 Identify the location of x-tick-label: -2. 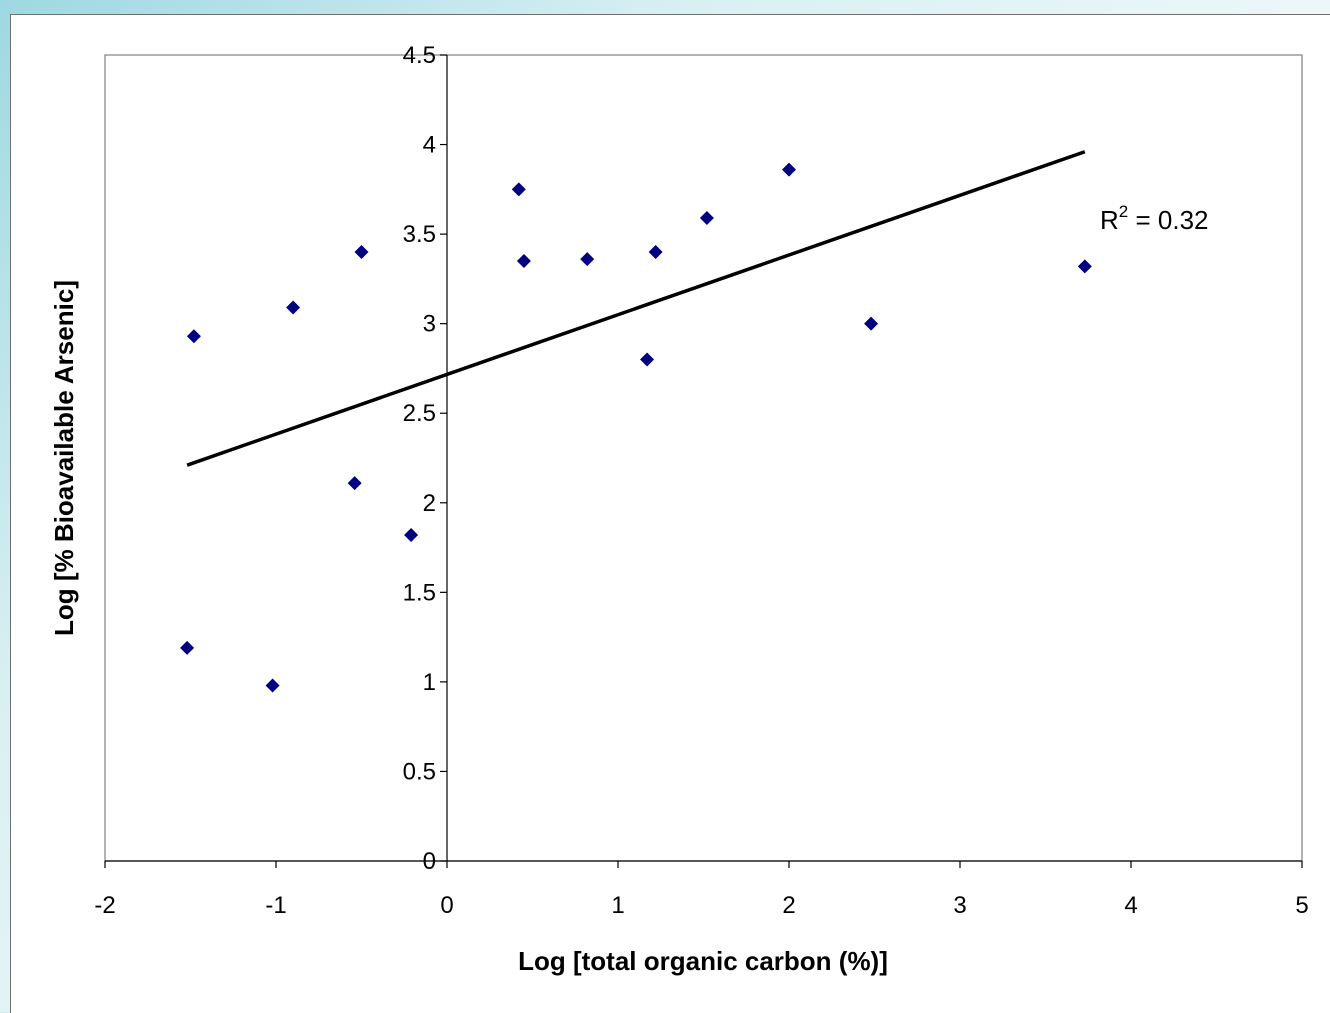
(104, 905).